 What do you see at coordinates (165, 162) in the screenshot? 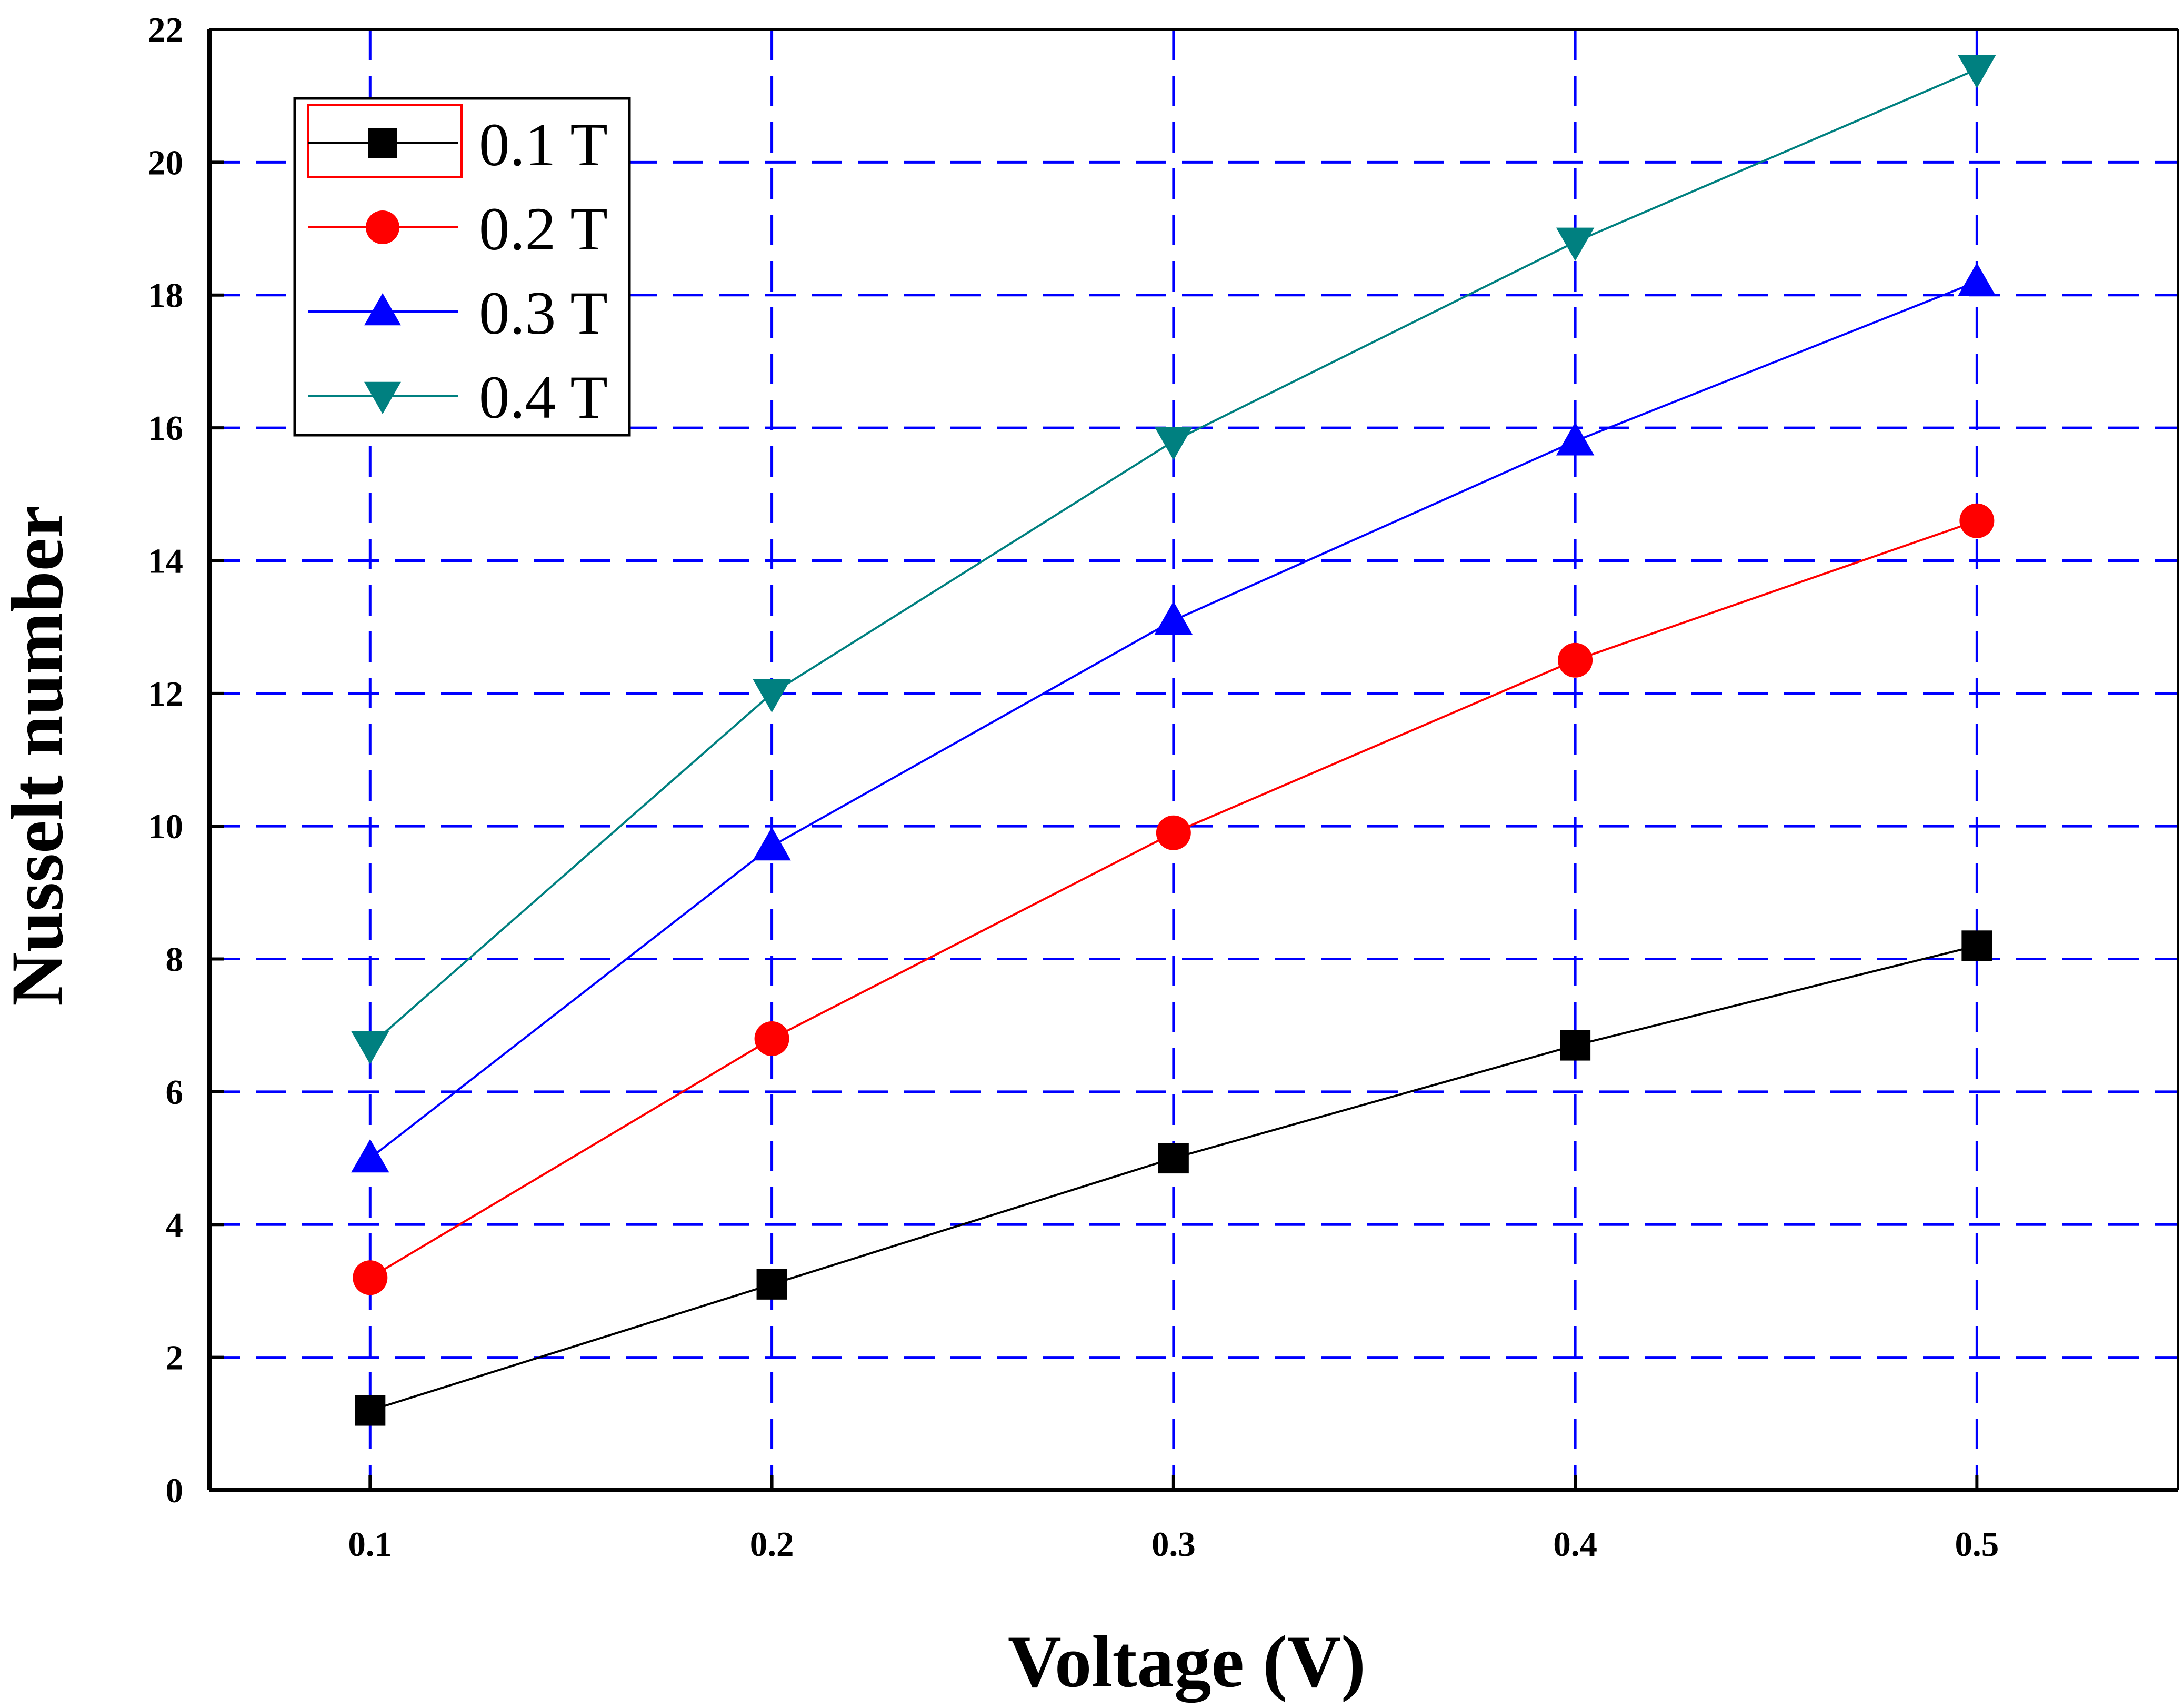
I see `y-tick-label: 20` at bounding box center [165, 162].